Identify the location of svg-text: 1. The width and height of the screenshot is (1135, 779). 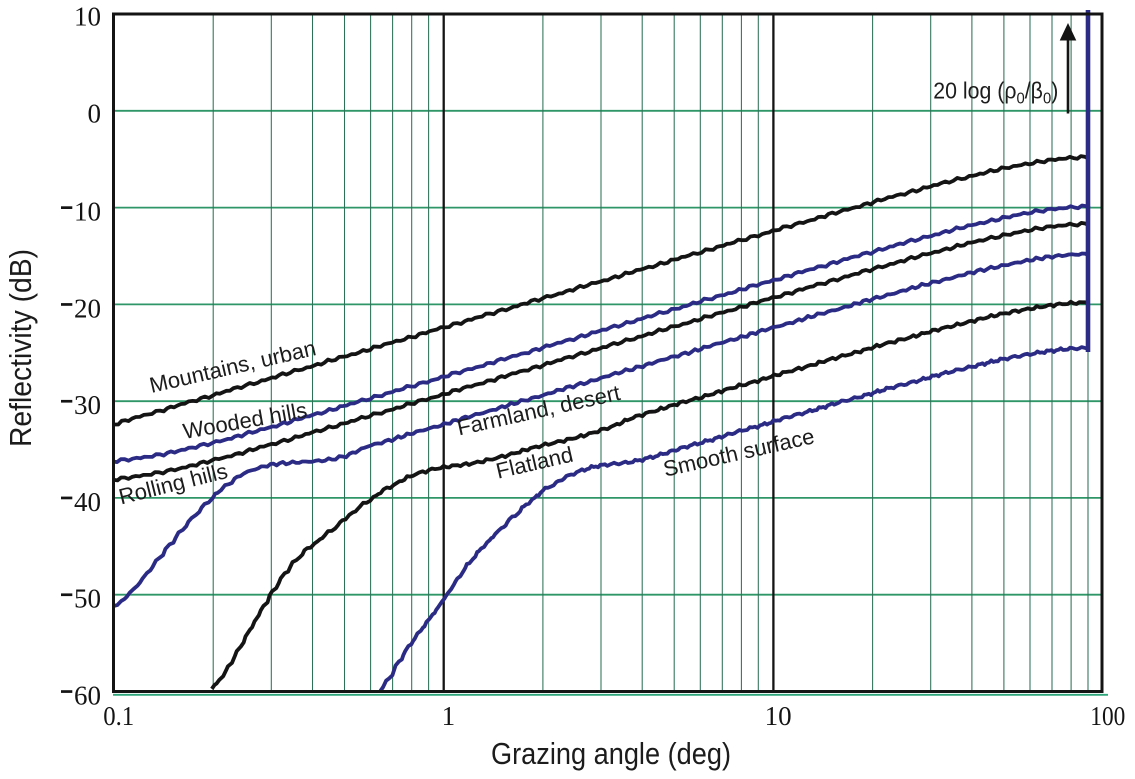
(449, 716).